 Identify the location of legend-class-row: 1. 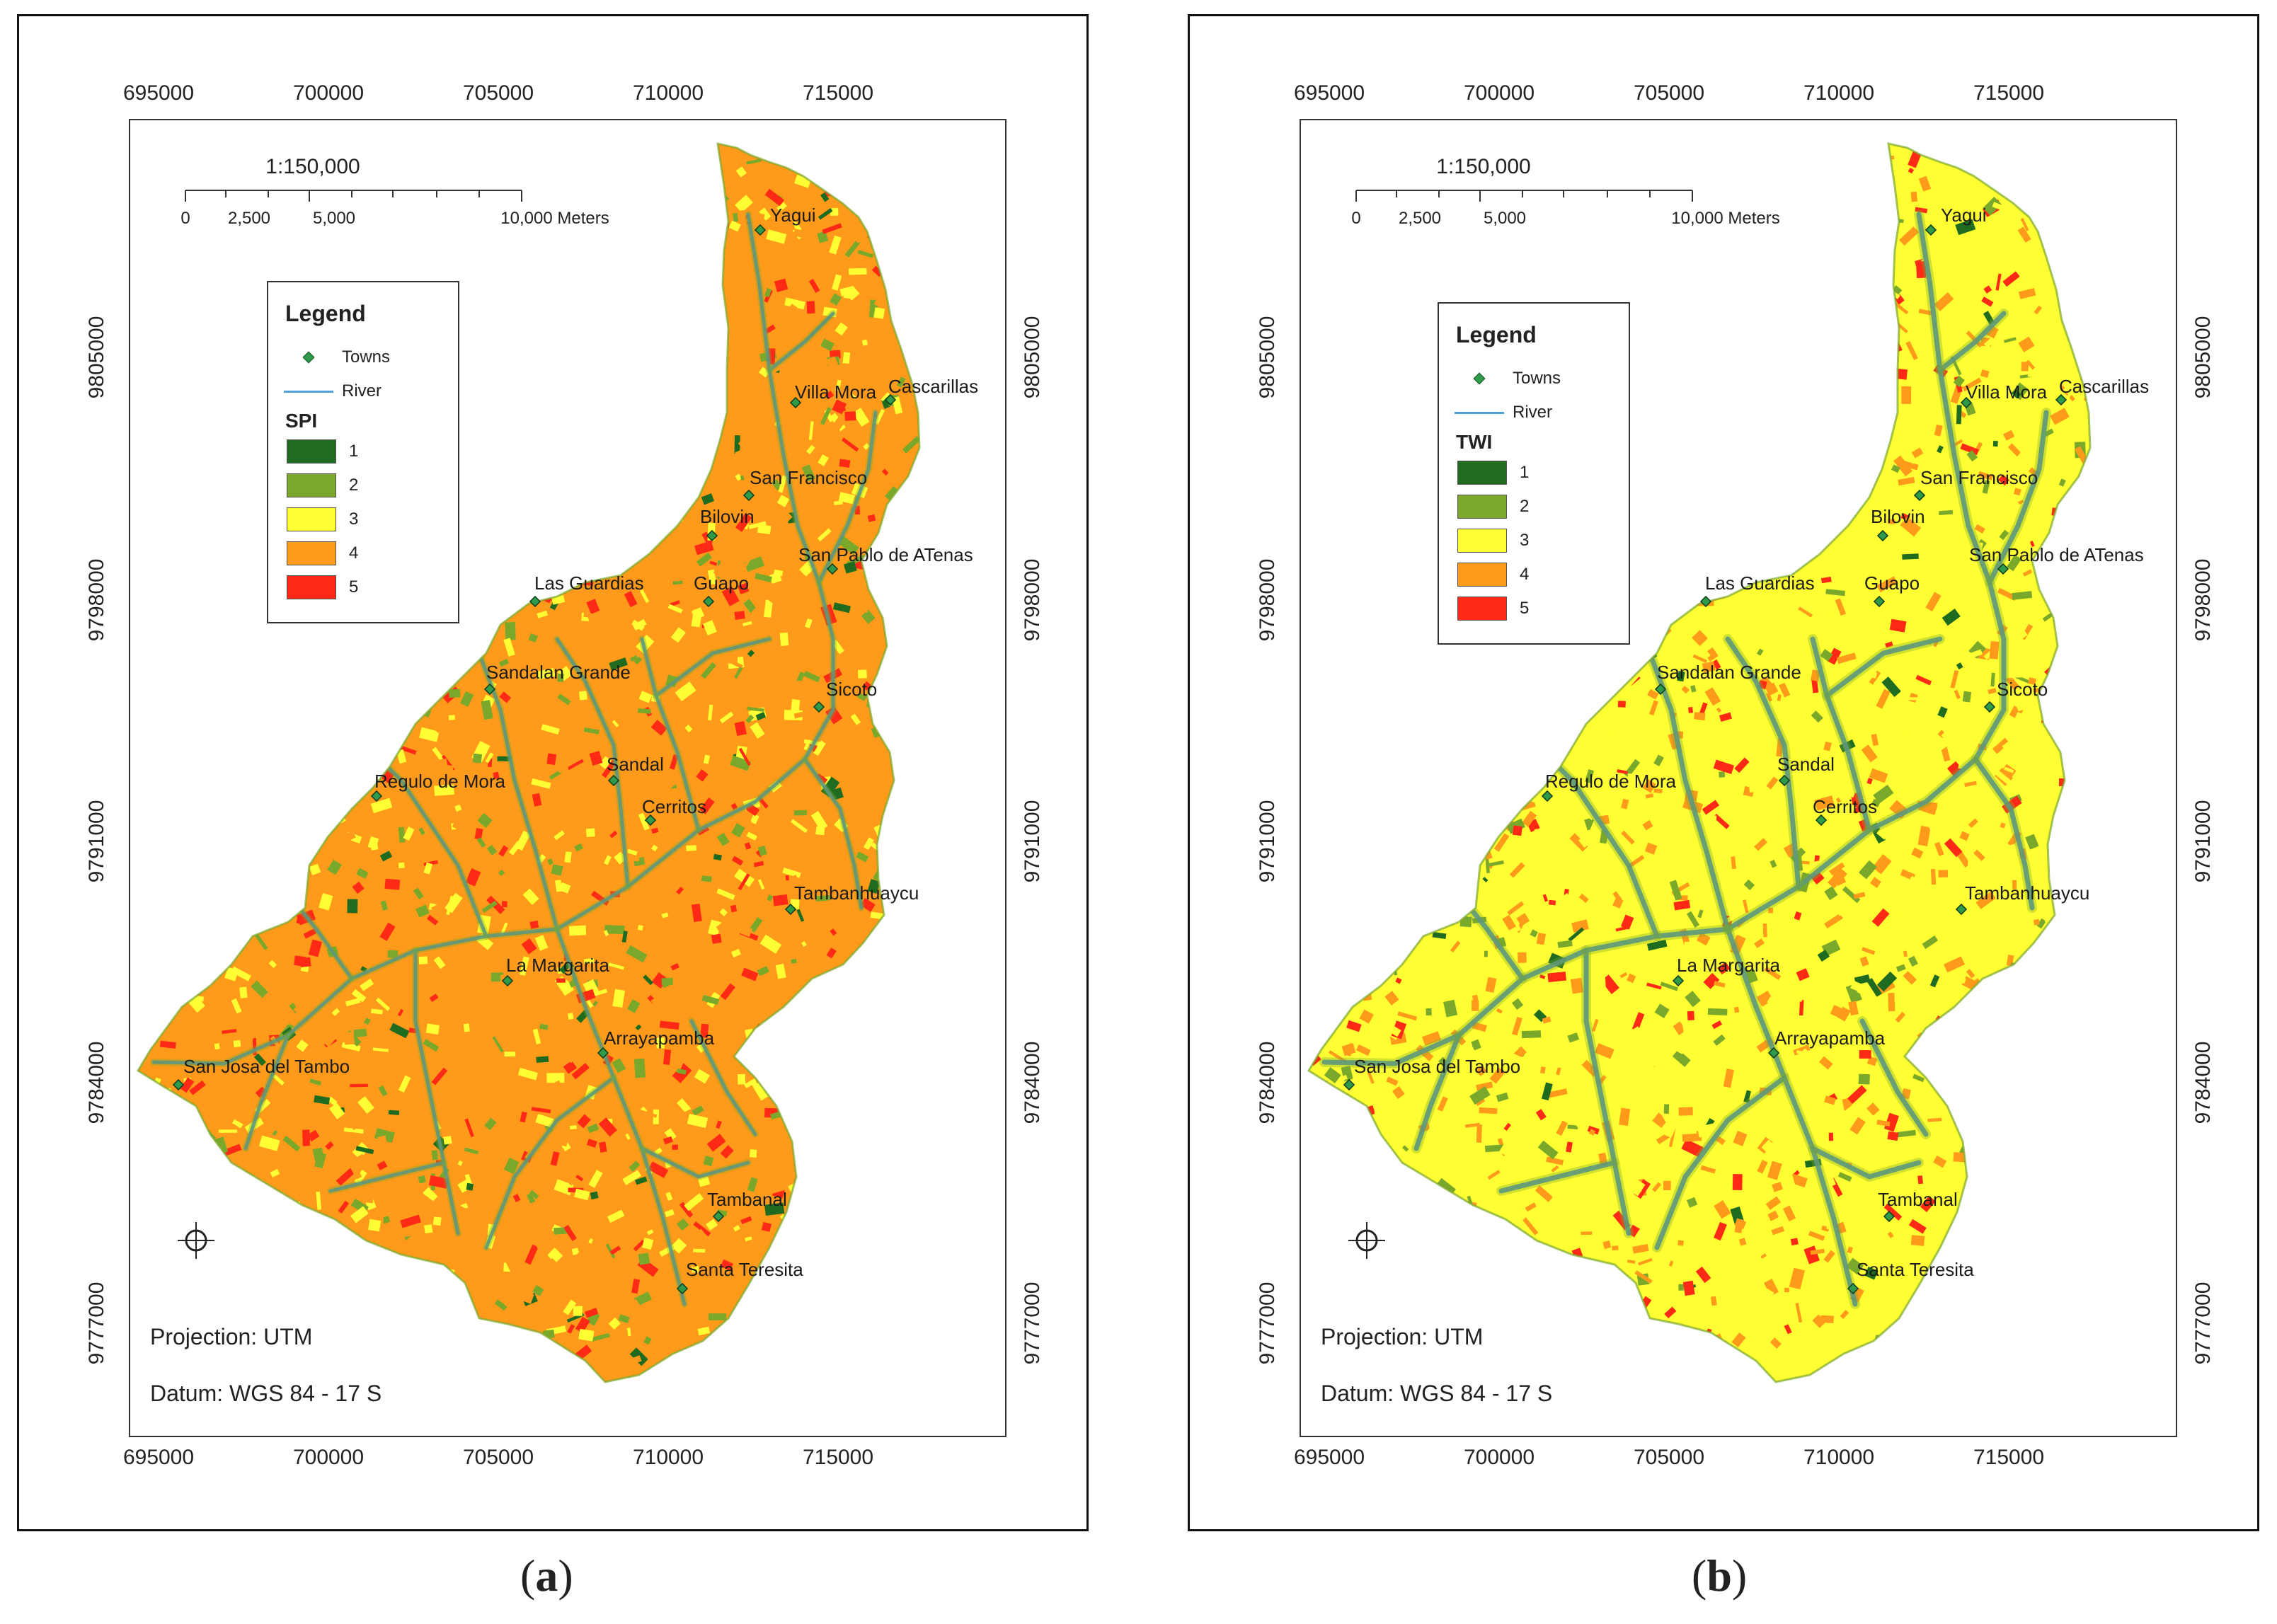
(1493, 473).